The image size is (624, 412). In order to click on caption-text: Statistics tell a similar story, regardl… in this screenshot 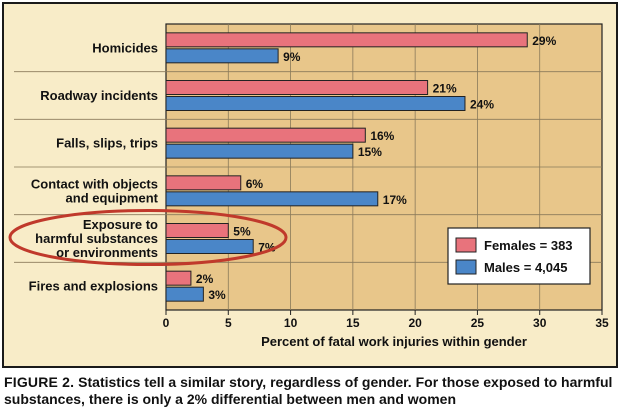, I will do `click(308, 390)`.